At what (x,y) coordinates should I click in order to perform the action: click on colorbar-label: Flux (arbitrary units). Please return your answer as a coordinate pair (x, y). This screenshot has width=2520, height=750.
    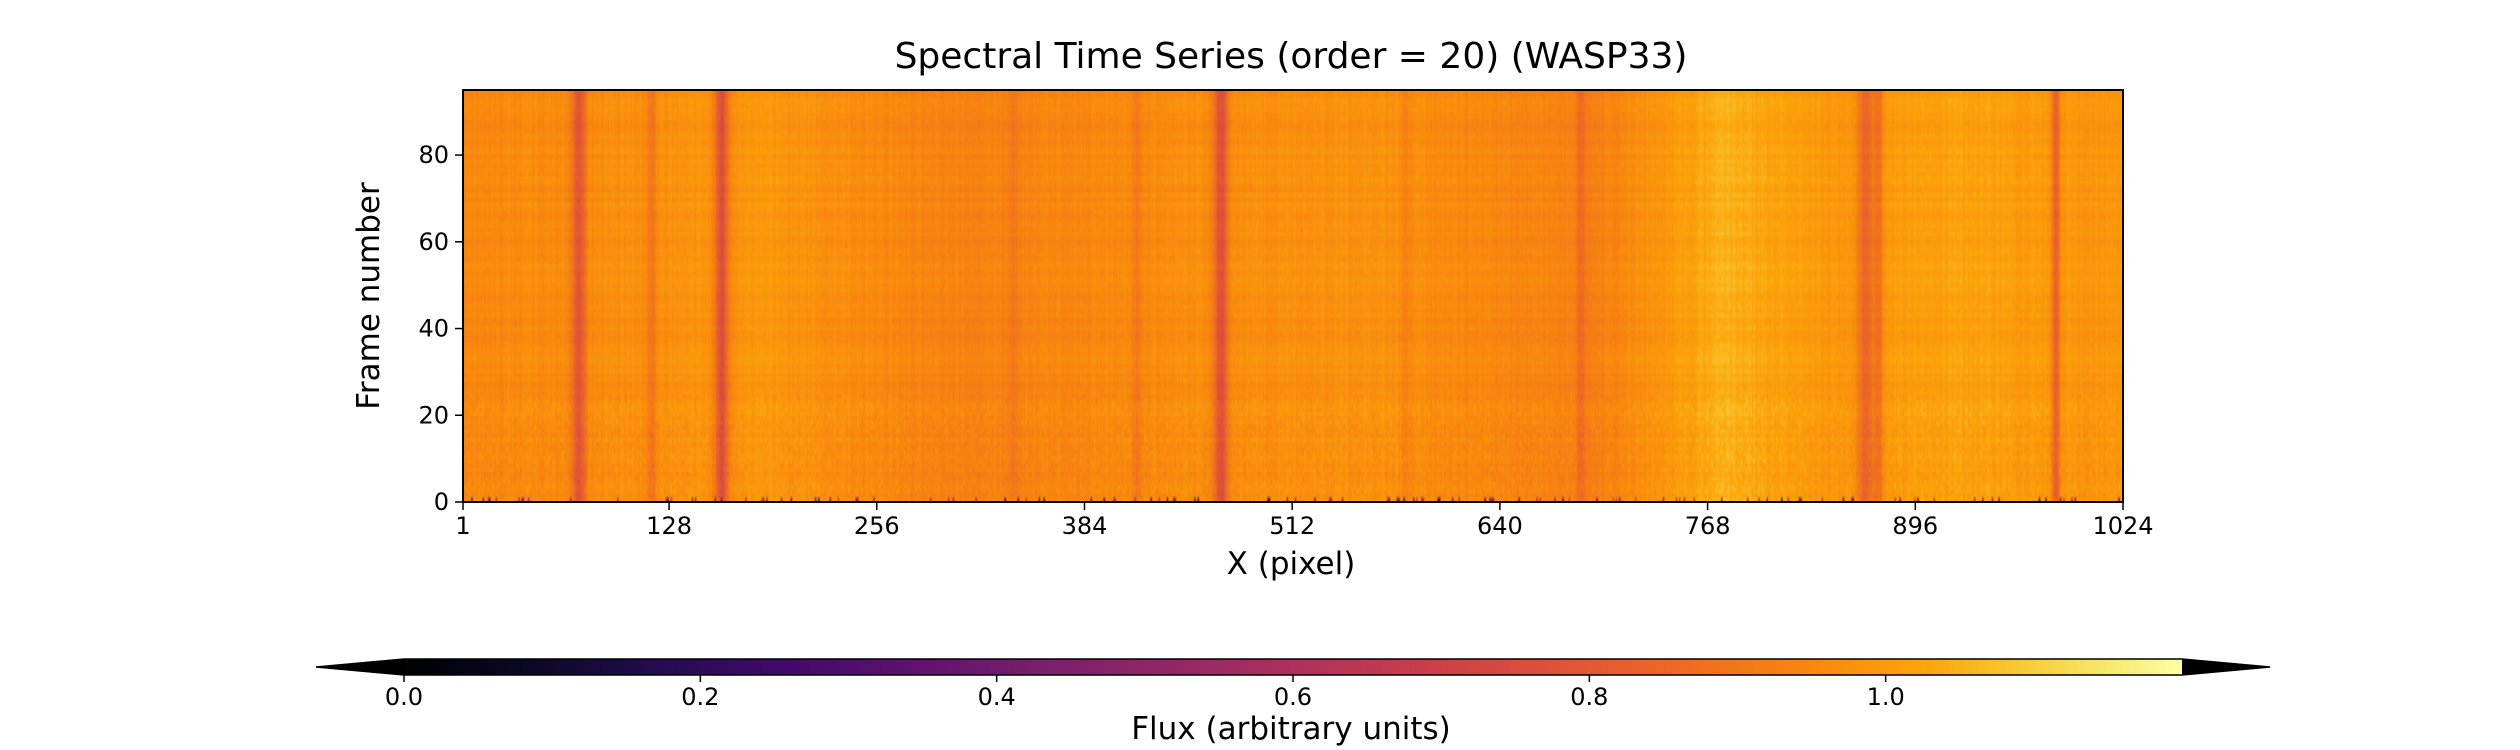
    Looking at the image, I should click on (1291, 729).